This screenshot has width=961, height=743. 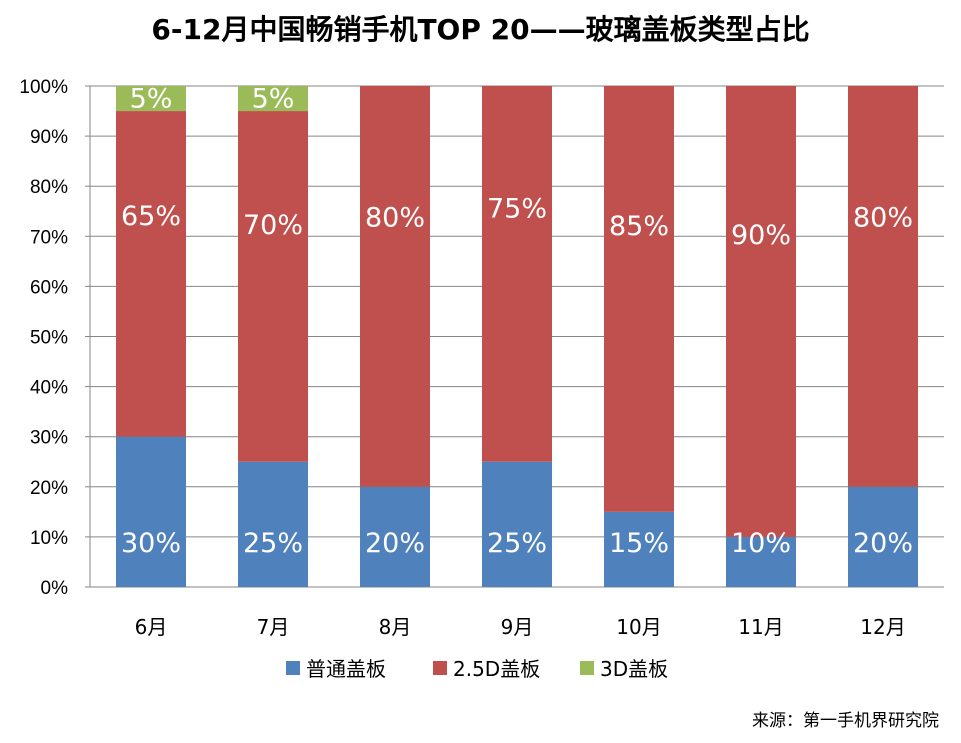 I want to click on x-axis: 6月 7月 8月 9月 10月 11月 12月, so click(x=520, y=627).